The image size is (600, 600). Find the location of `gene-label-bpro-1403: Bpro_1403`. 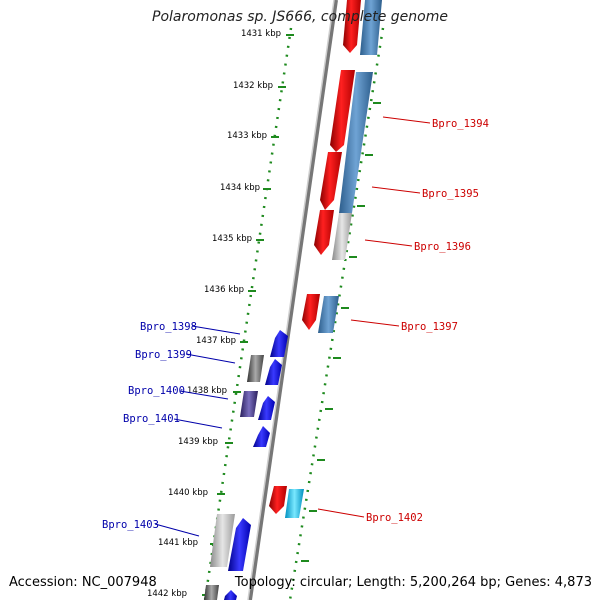

gene-label-bpro-1403: Bpro_1403 is located at coordinates (130, 525).